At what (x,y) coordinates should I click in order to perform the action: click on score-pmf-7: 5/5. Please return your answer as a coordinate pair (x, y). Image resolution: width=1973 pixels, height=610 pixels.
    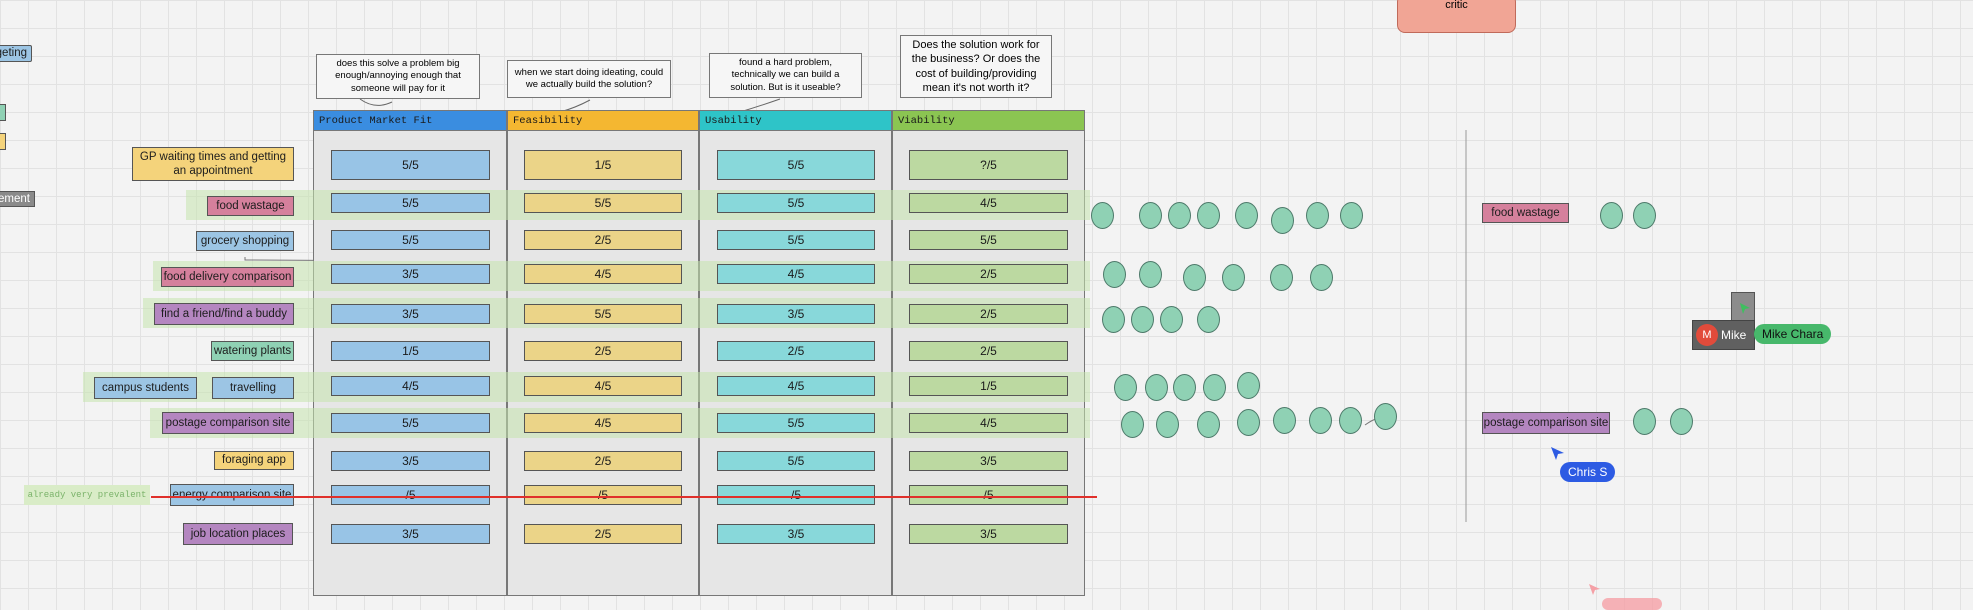
    Looking at the image, I should click on (410, 423).